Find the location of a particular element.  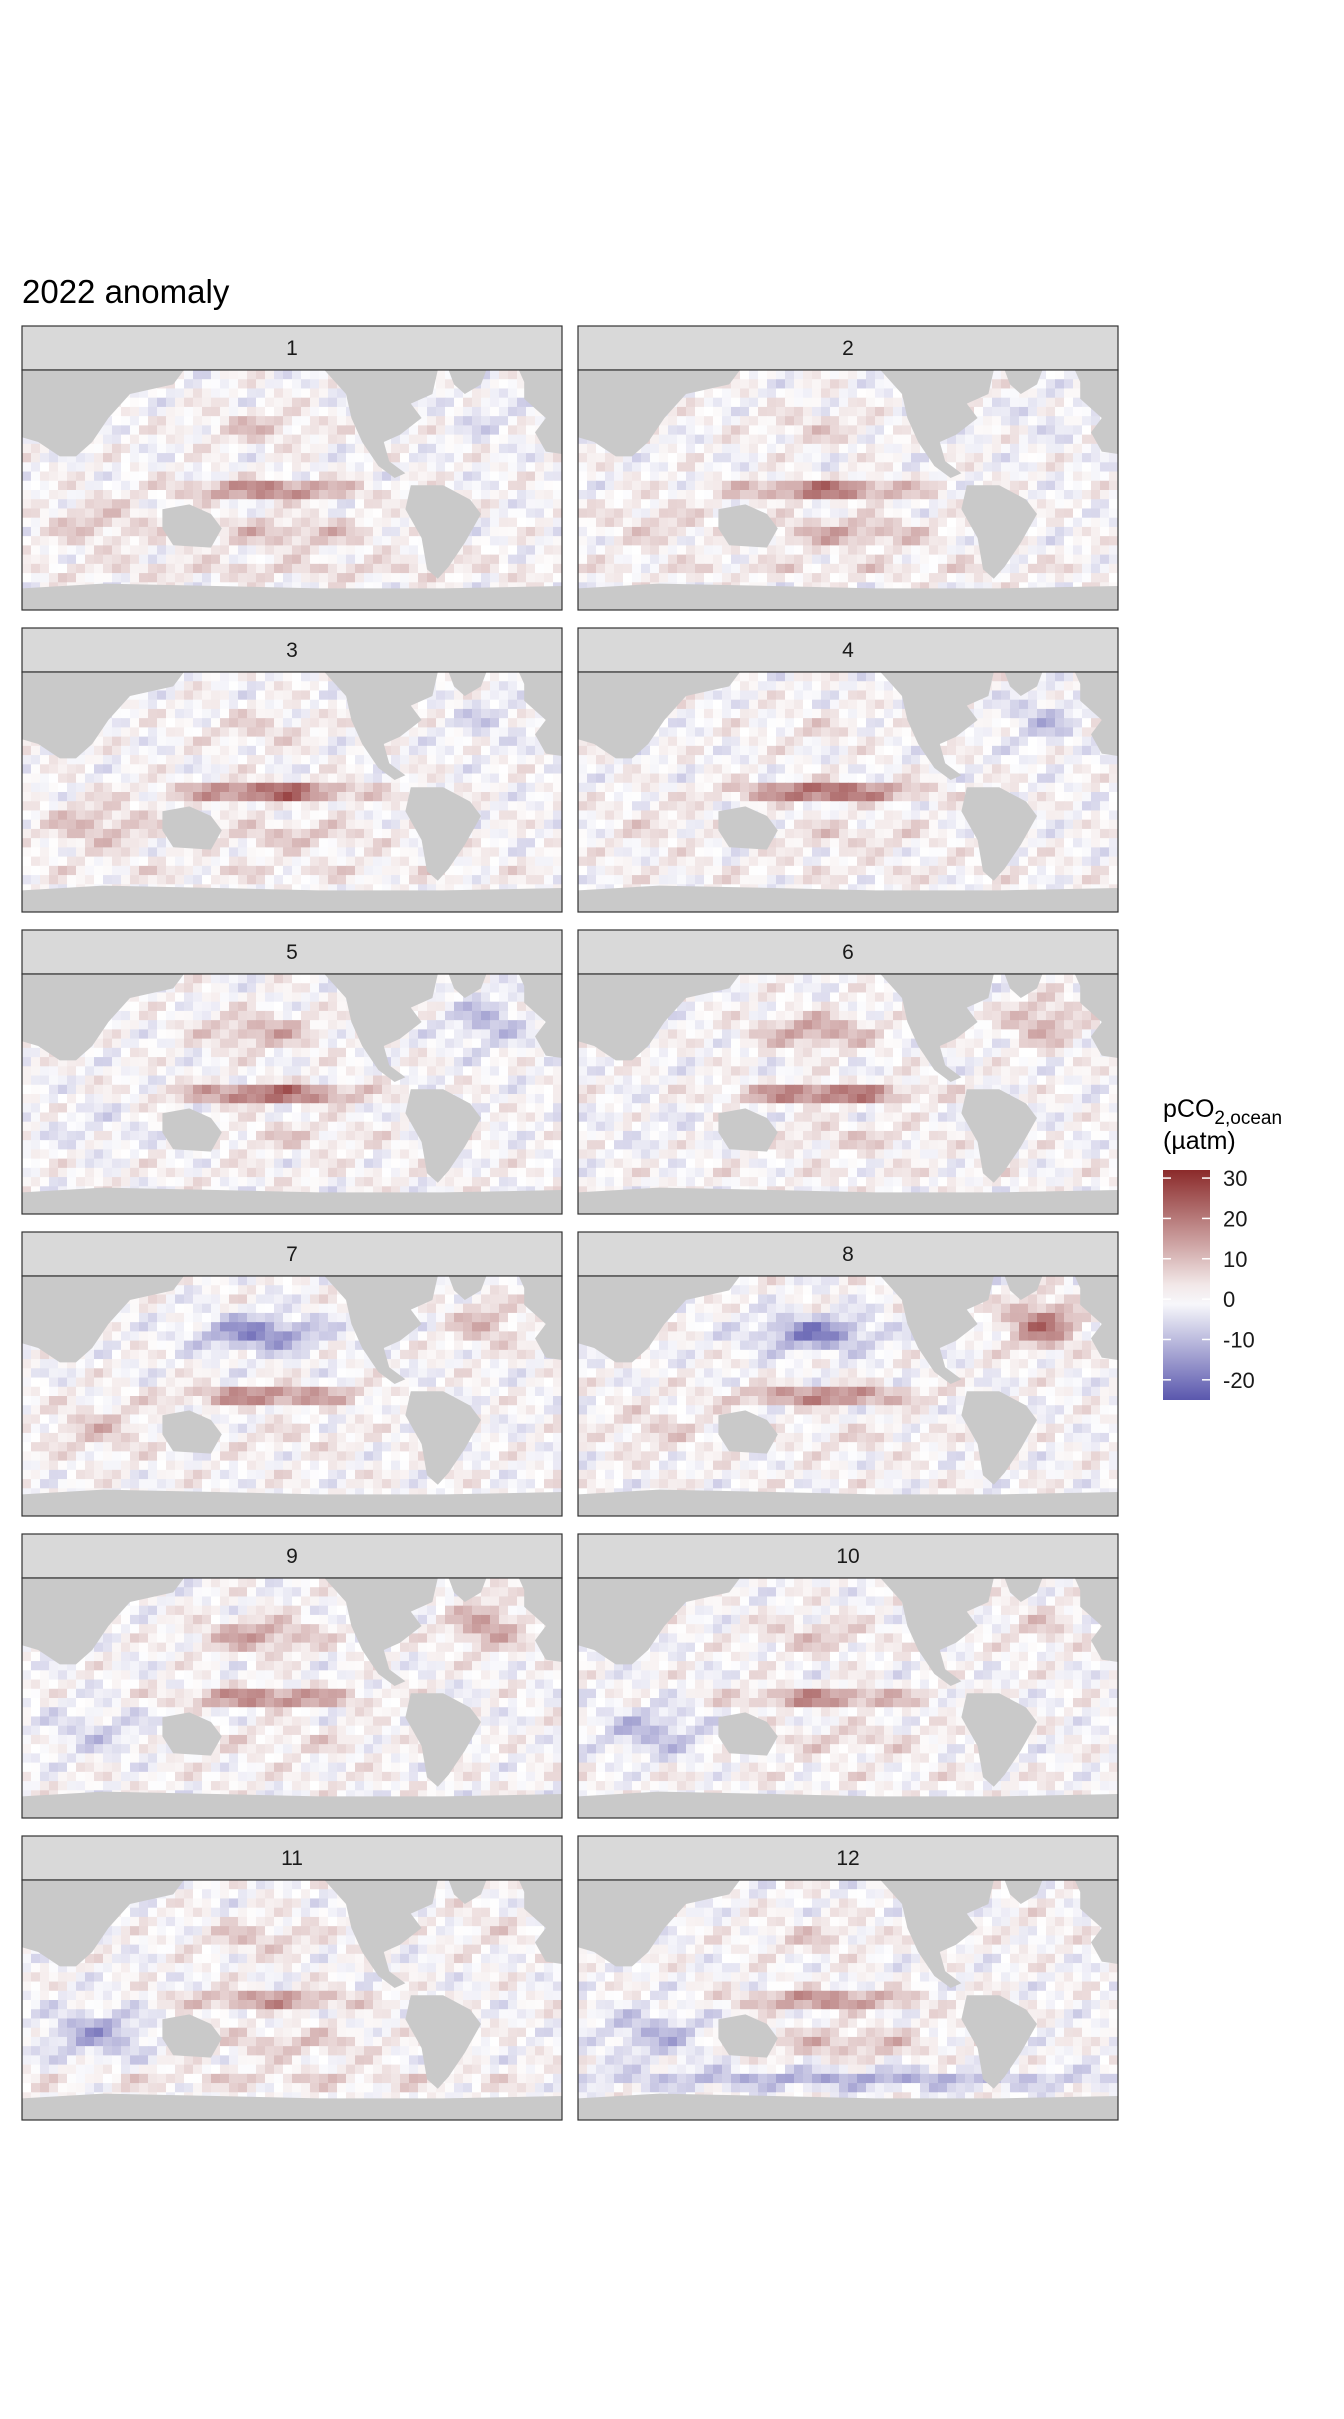

anomaly-map is located at coordinates (848, 490).